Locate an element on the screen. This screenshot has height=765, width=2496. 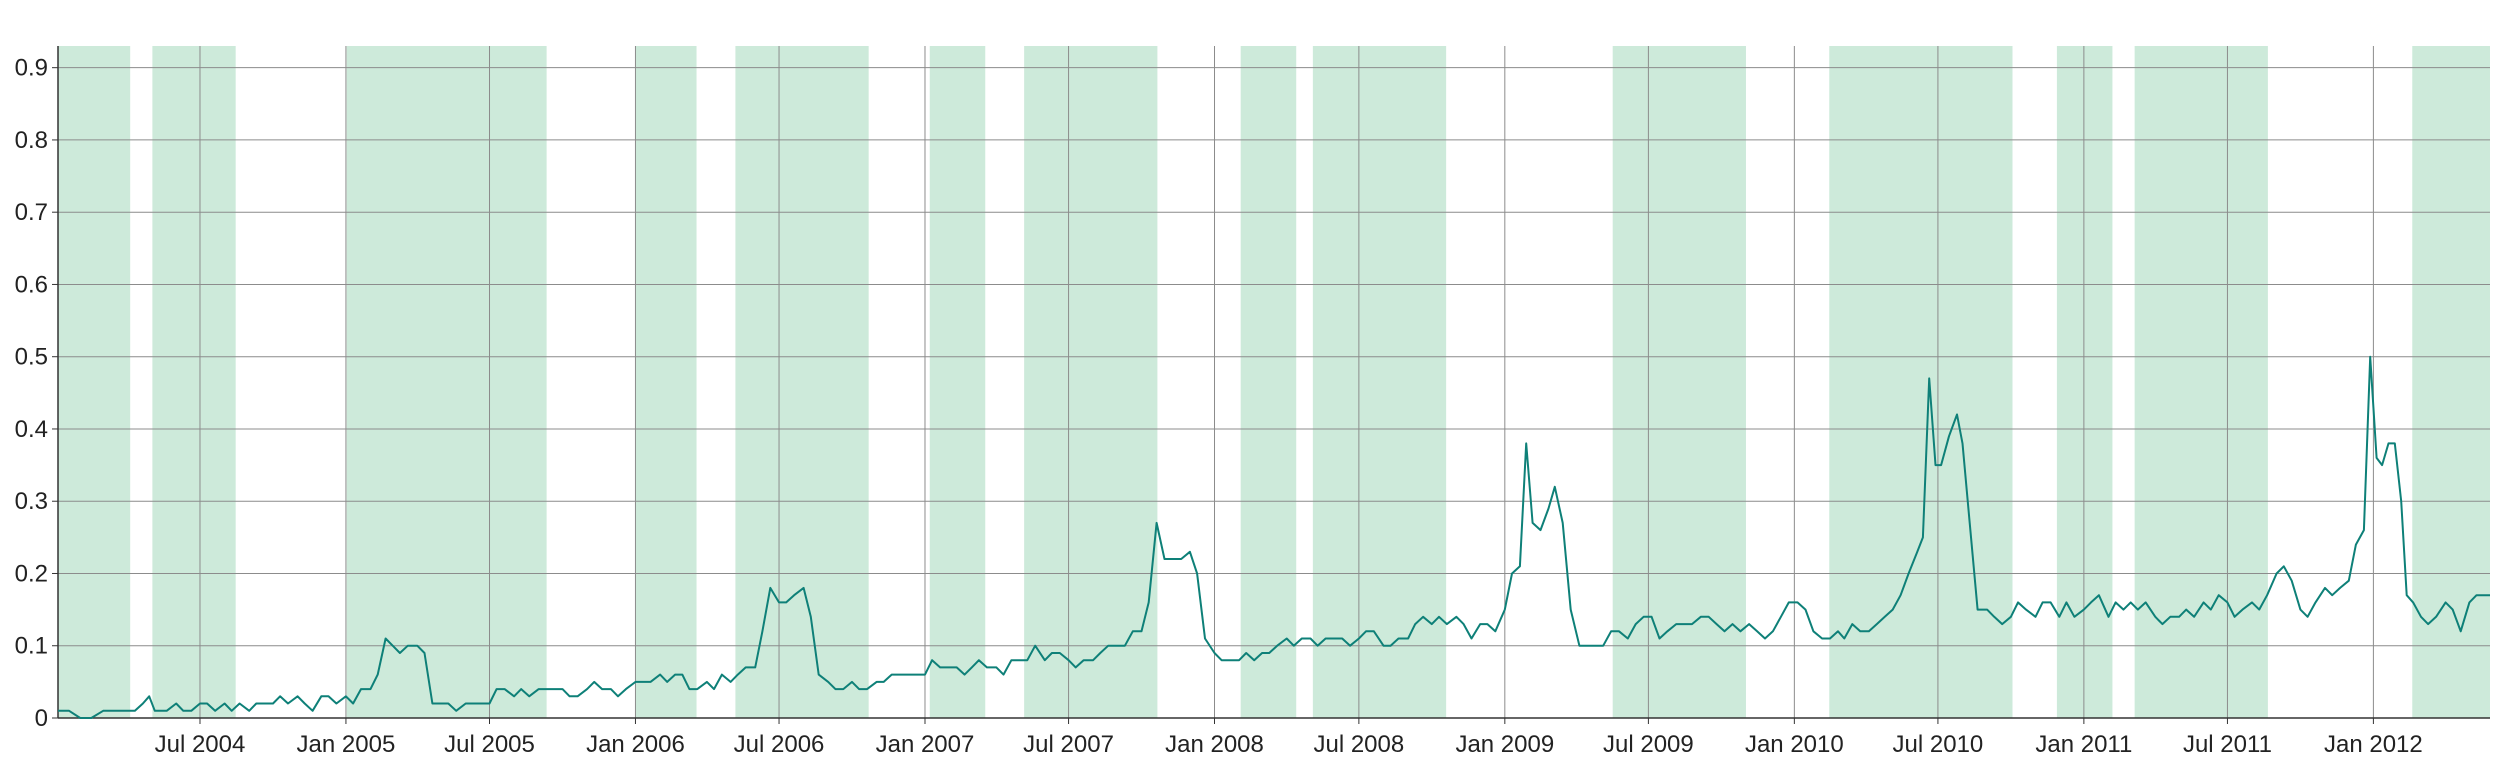
y-tick-label-5: 0.5 is located at coordinates (31, 357).